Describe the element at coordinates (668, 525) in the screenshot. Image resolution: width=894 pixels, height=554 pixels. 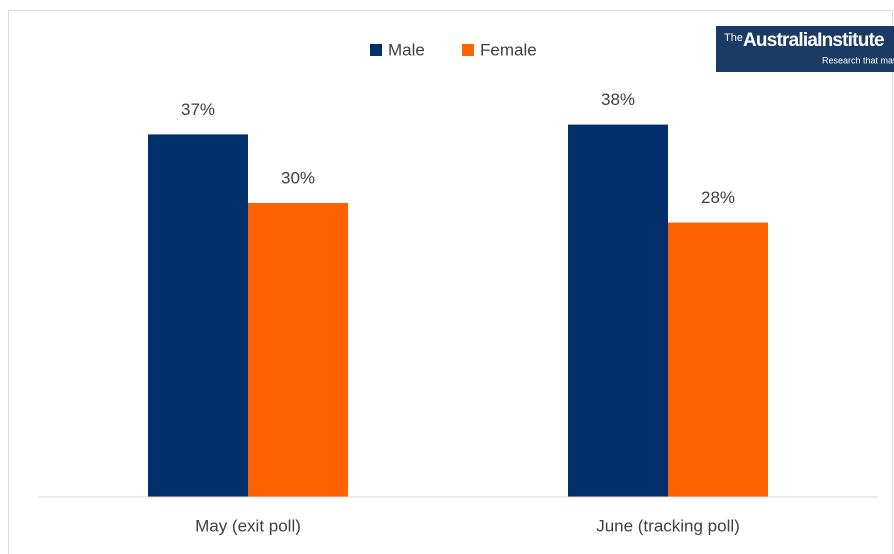
I see `x-tick-label: June (tracking poll)` at that location.